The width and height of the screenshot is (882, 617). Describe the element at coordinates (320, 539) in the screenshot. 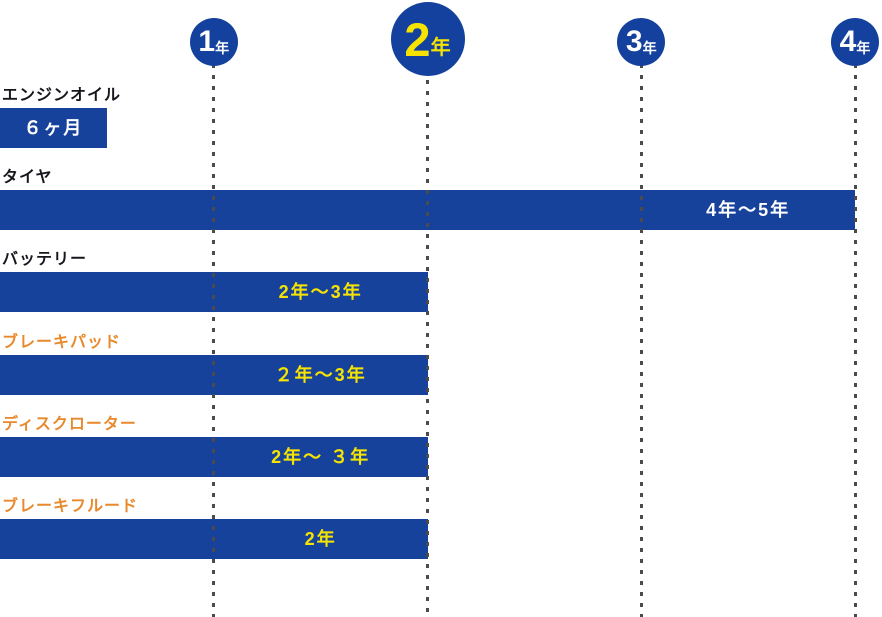

I see `duration-value: 2年` at that location.